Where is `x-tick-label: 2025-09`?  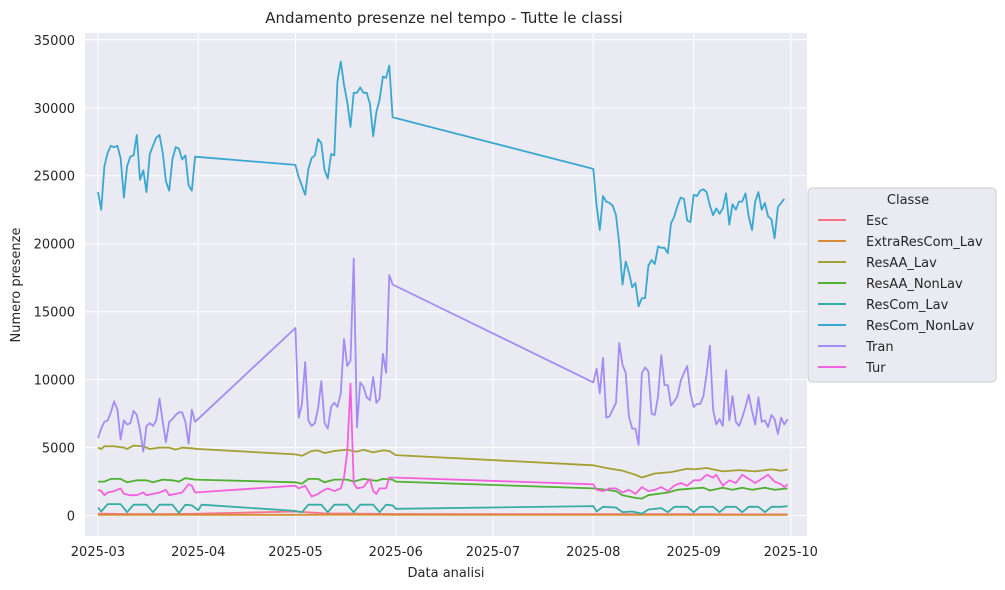
x-tick-label: 2025-09 is located at coordinates (694, 552).